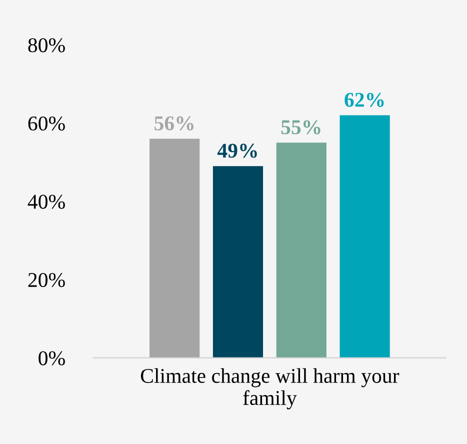 The image size is (467, 444). Describe the element at coordinates (237, 151) in the screenshot. I see `data-label: 49%` at that location.